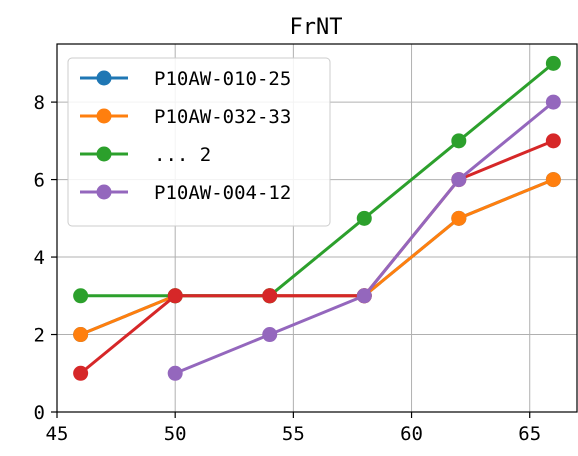 This screenshot has height=456, width=578. I want to click on x-tick-label: 55, so click(293, 434).